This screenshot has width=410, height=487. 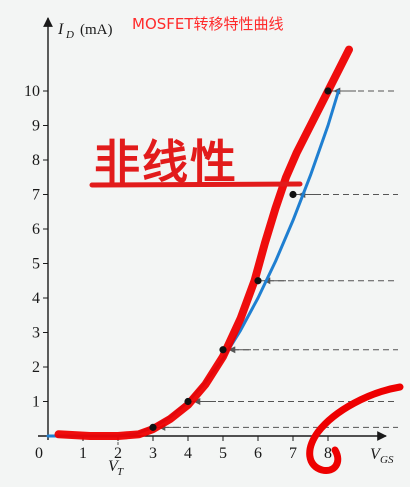 What do you see at coordinates (387, 460) in the screenshot?
I see `x-axis-label-sub: GS` at bounding box center [387, 460].